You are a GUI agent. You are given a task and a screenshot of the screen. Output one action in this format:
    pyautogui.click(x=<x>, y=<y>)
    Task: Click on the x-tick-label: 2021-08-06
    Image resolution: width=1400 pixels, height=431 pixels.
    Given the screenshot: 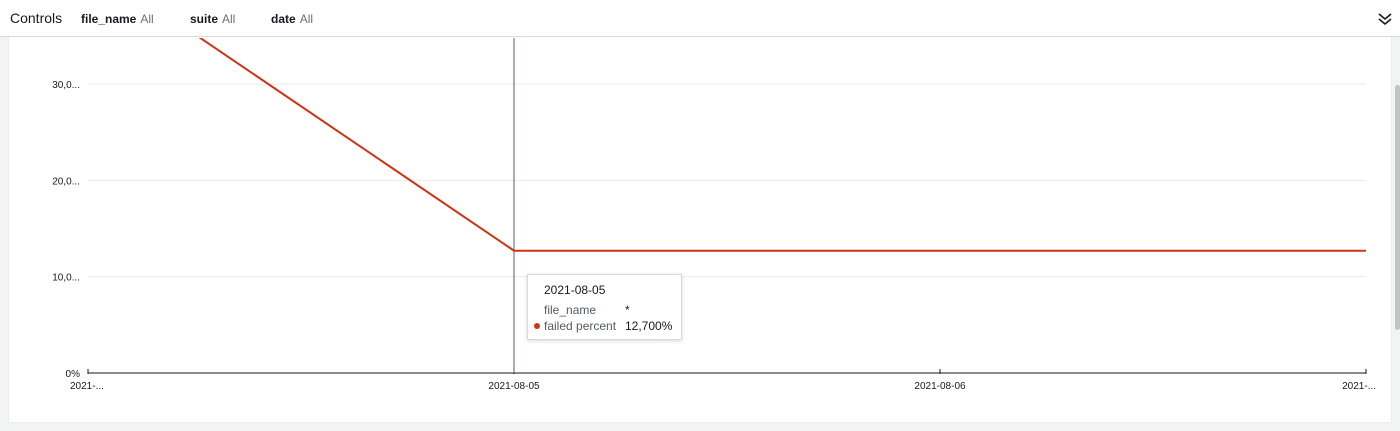 What is the action you would take?
    pyautogui.click(x=940, y=386)
    